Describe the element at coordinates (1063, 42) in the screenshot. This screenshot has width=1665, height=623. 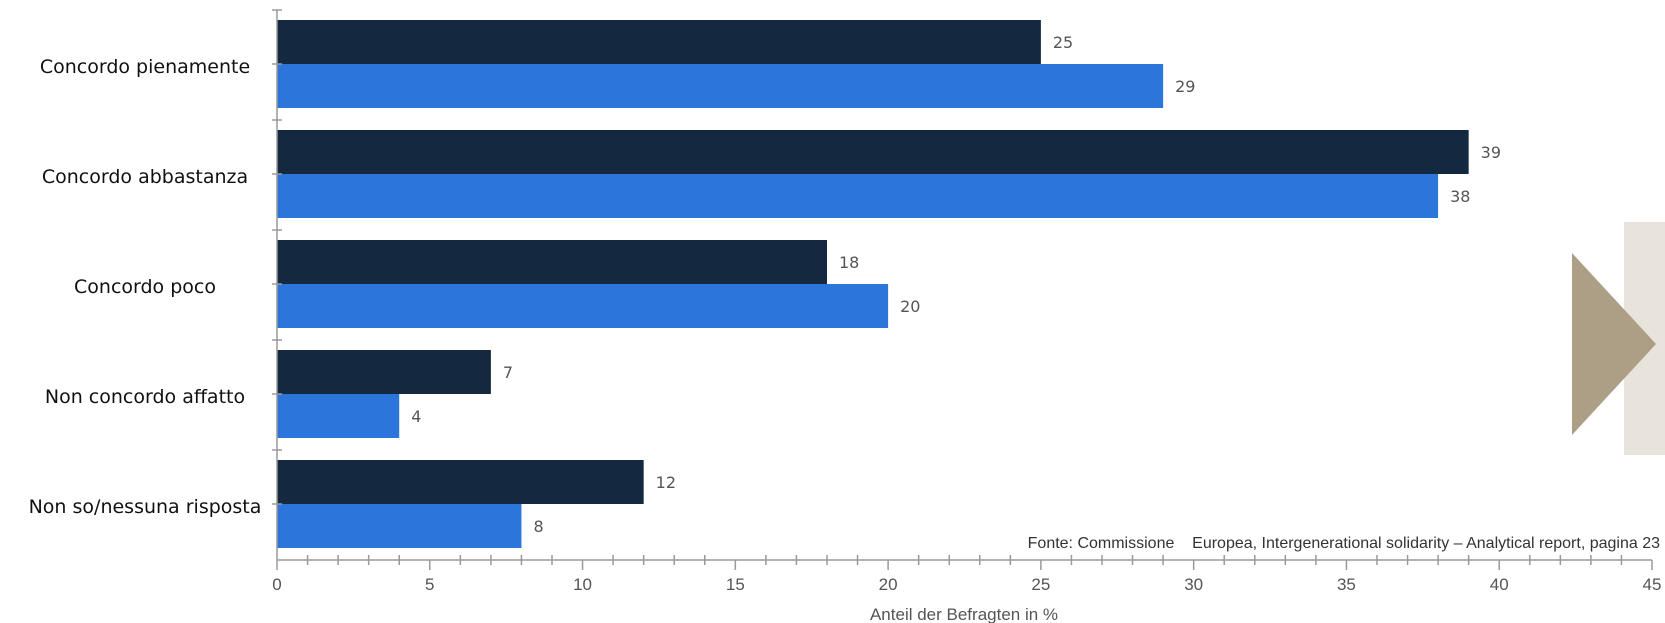
I see `data-label-0-0: 25` at that location.